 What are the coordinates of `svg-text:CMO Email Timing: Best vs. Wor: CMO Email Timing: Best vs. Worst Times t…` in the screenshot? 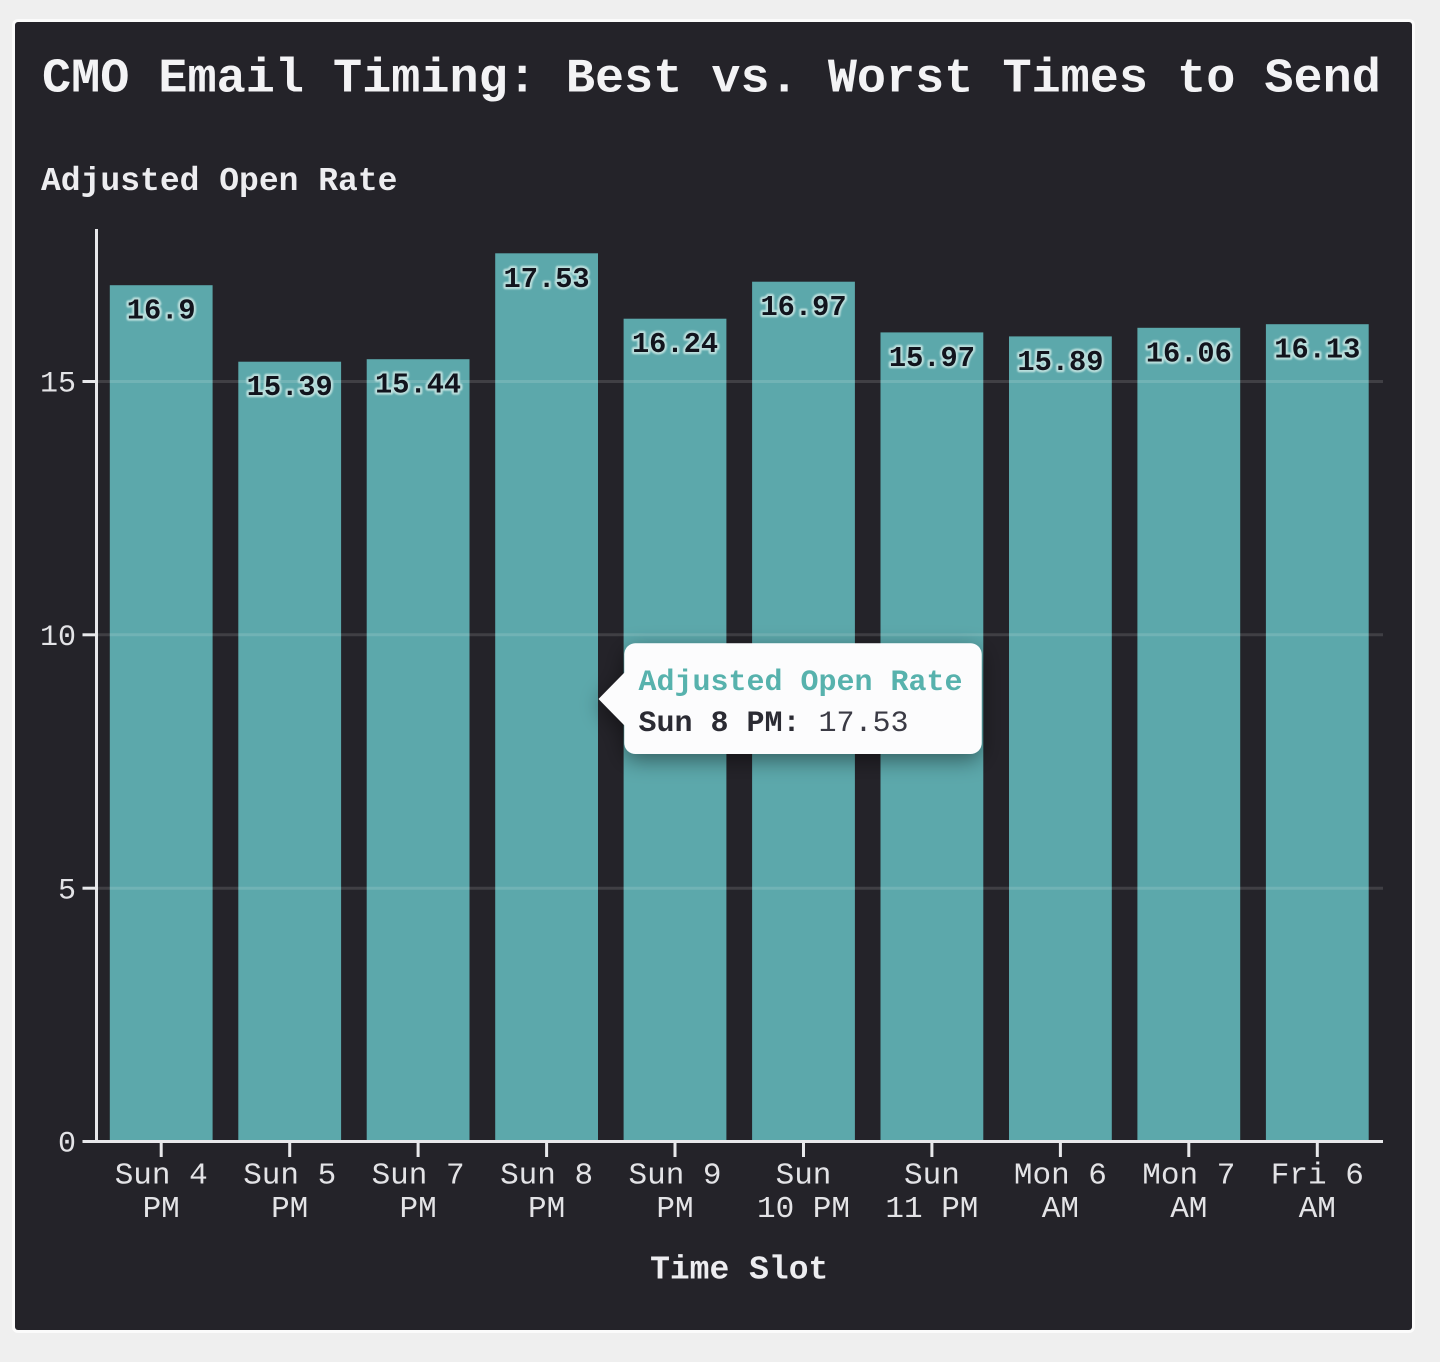 It's located at (711, 79).